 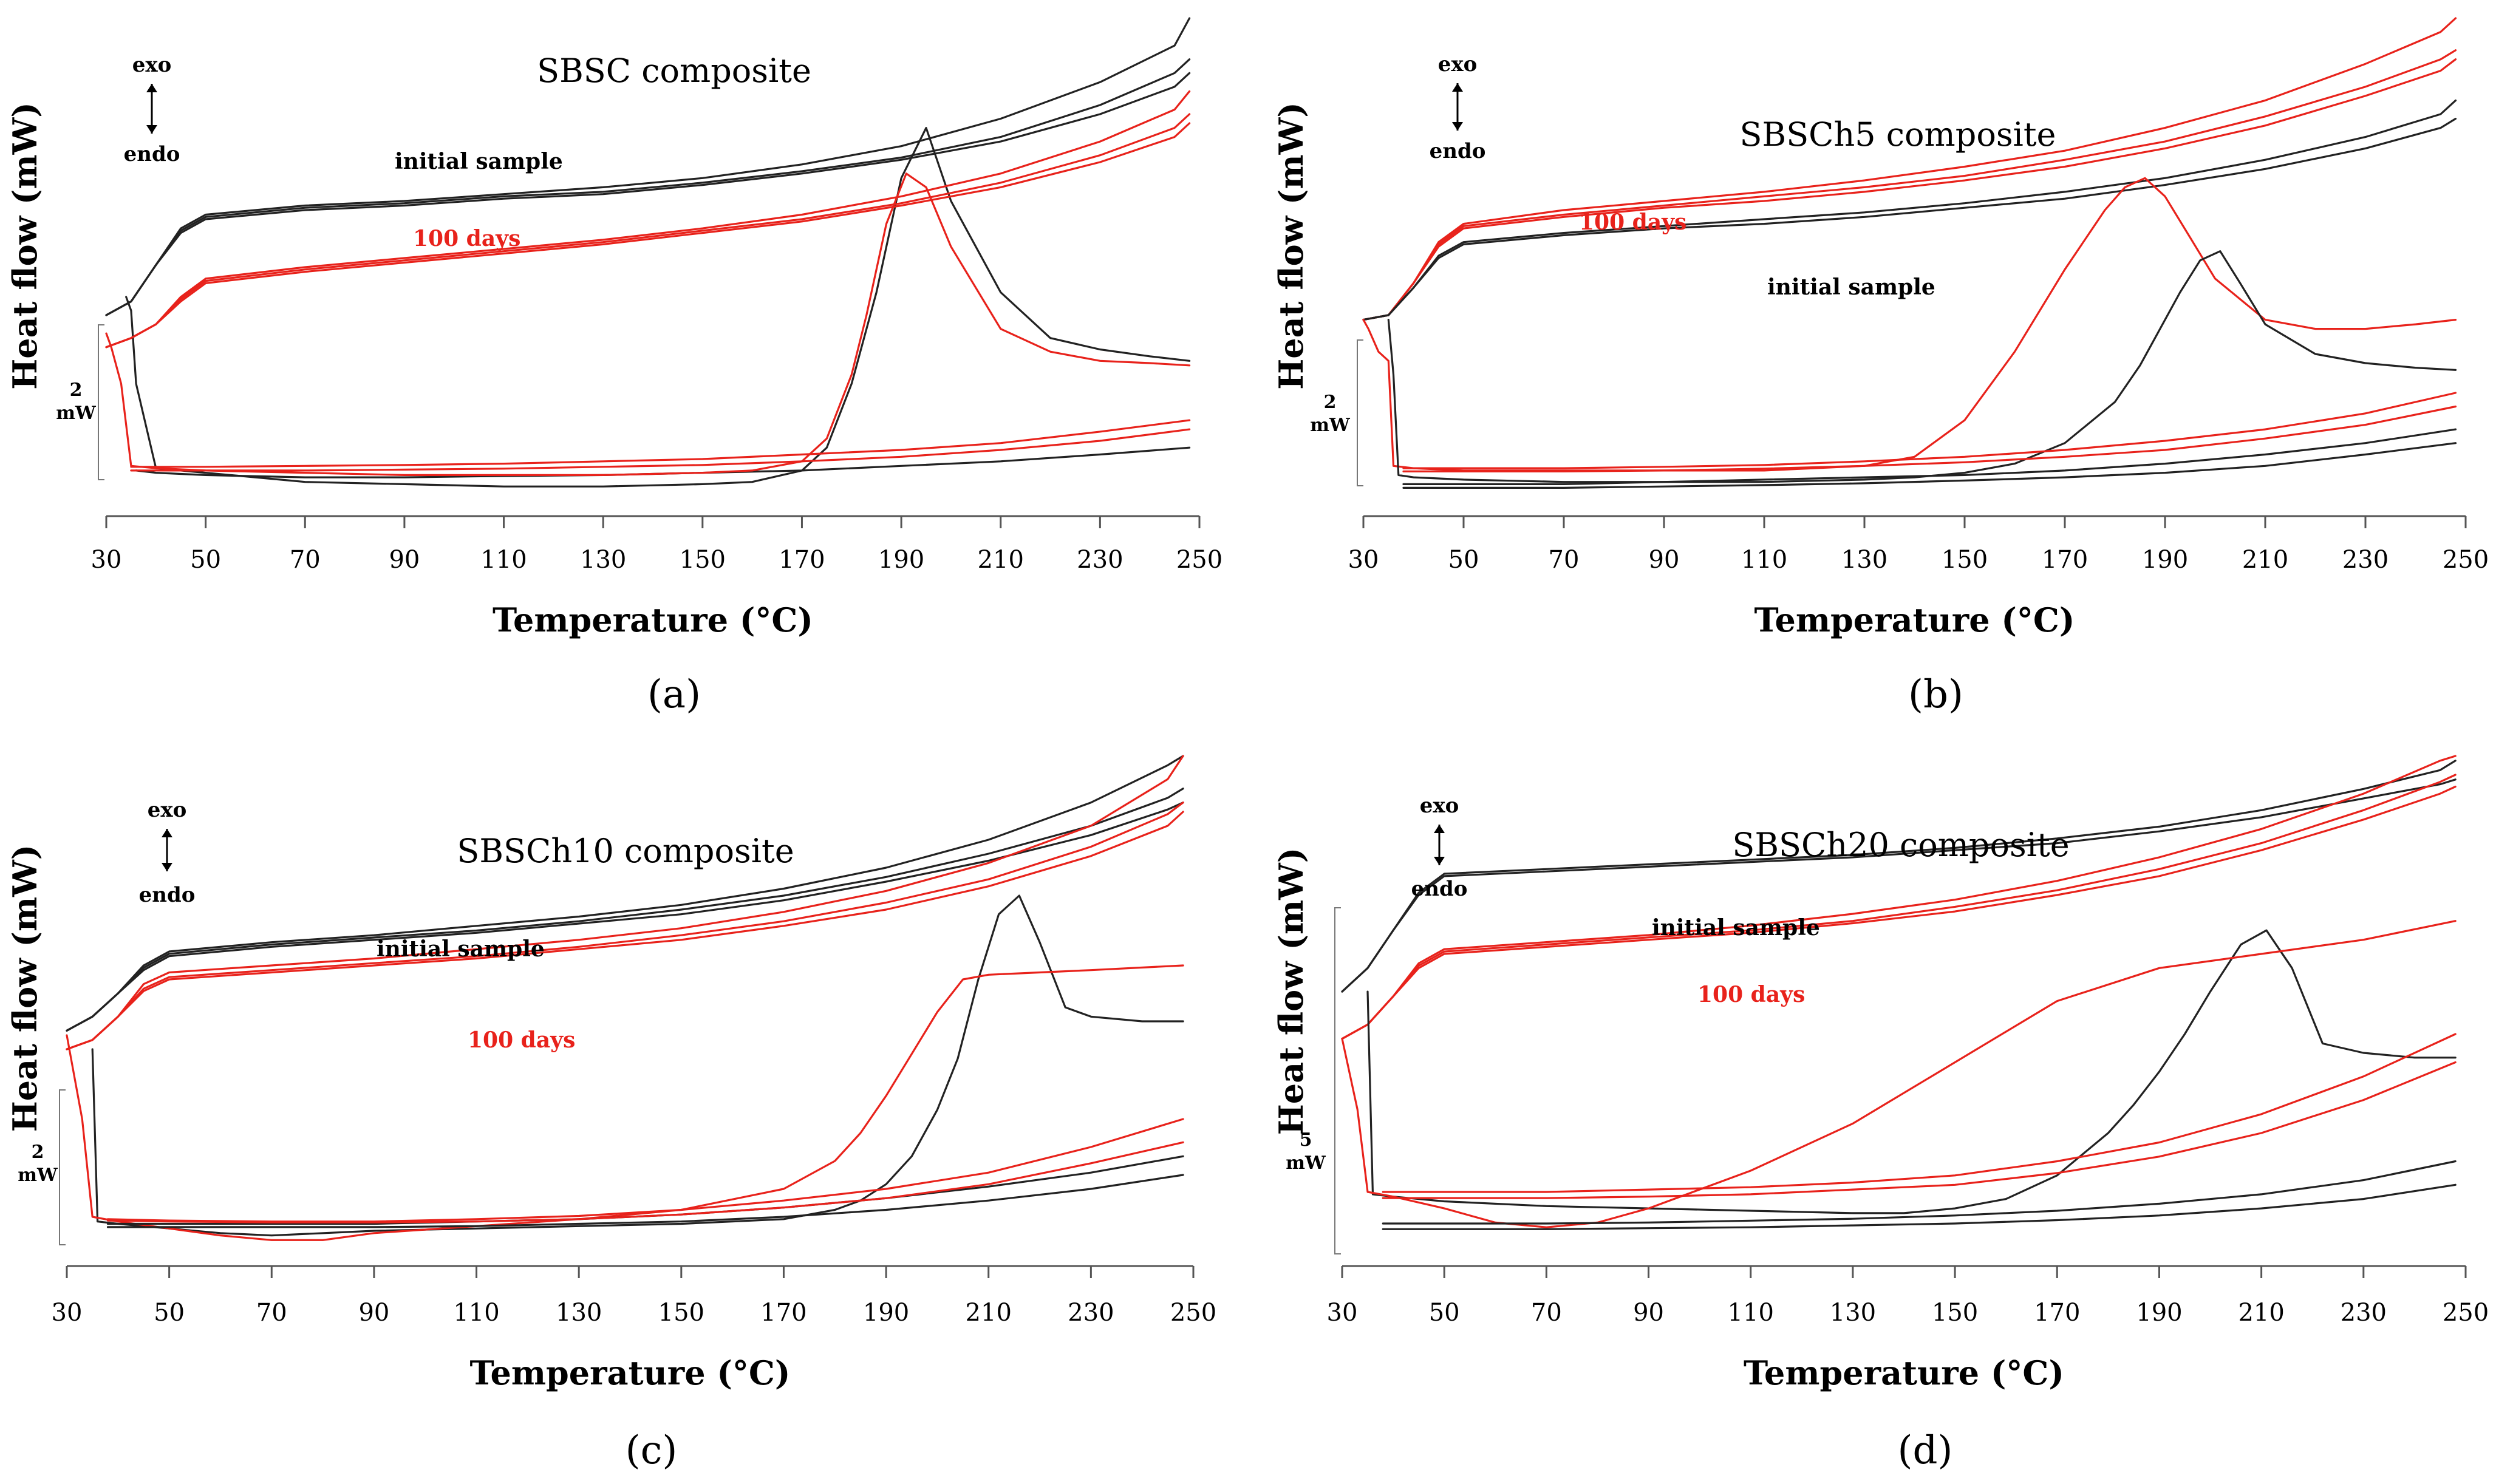 What do you see at coordinates (271, 1313) in the screenshot?
I see `x-tick-label: 70` at bounding box center [271, 1313].